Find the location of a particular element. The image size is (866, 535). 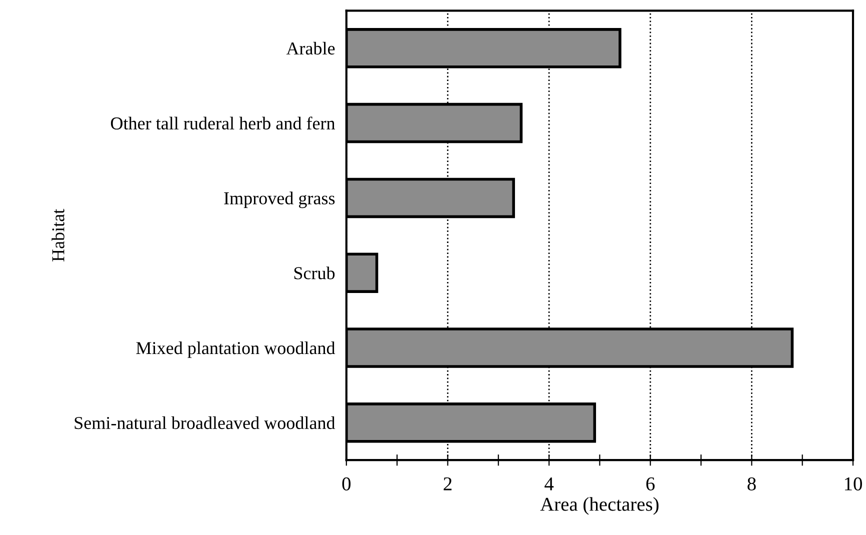

y-tick-label: Arable is located at coordinates (310, 48).